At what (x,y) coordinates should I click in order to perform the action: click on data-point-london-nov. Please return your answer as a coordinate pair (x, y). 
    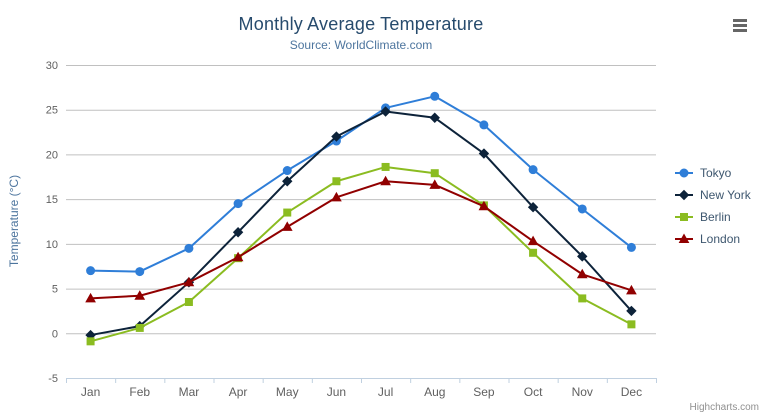
    Looking at the image, I should click on (582, 273).